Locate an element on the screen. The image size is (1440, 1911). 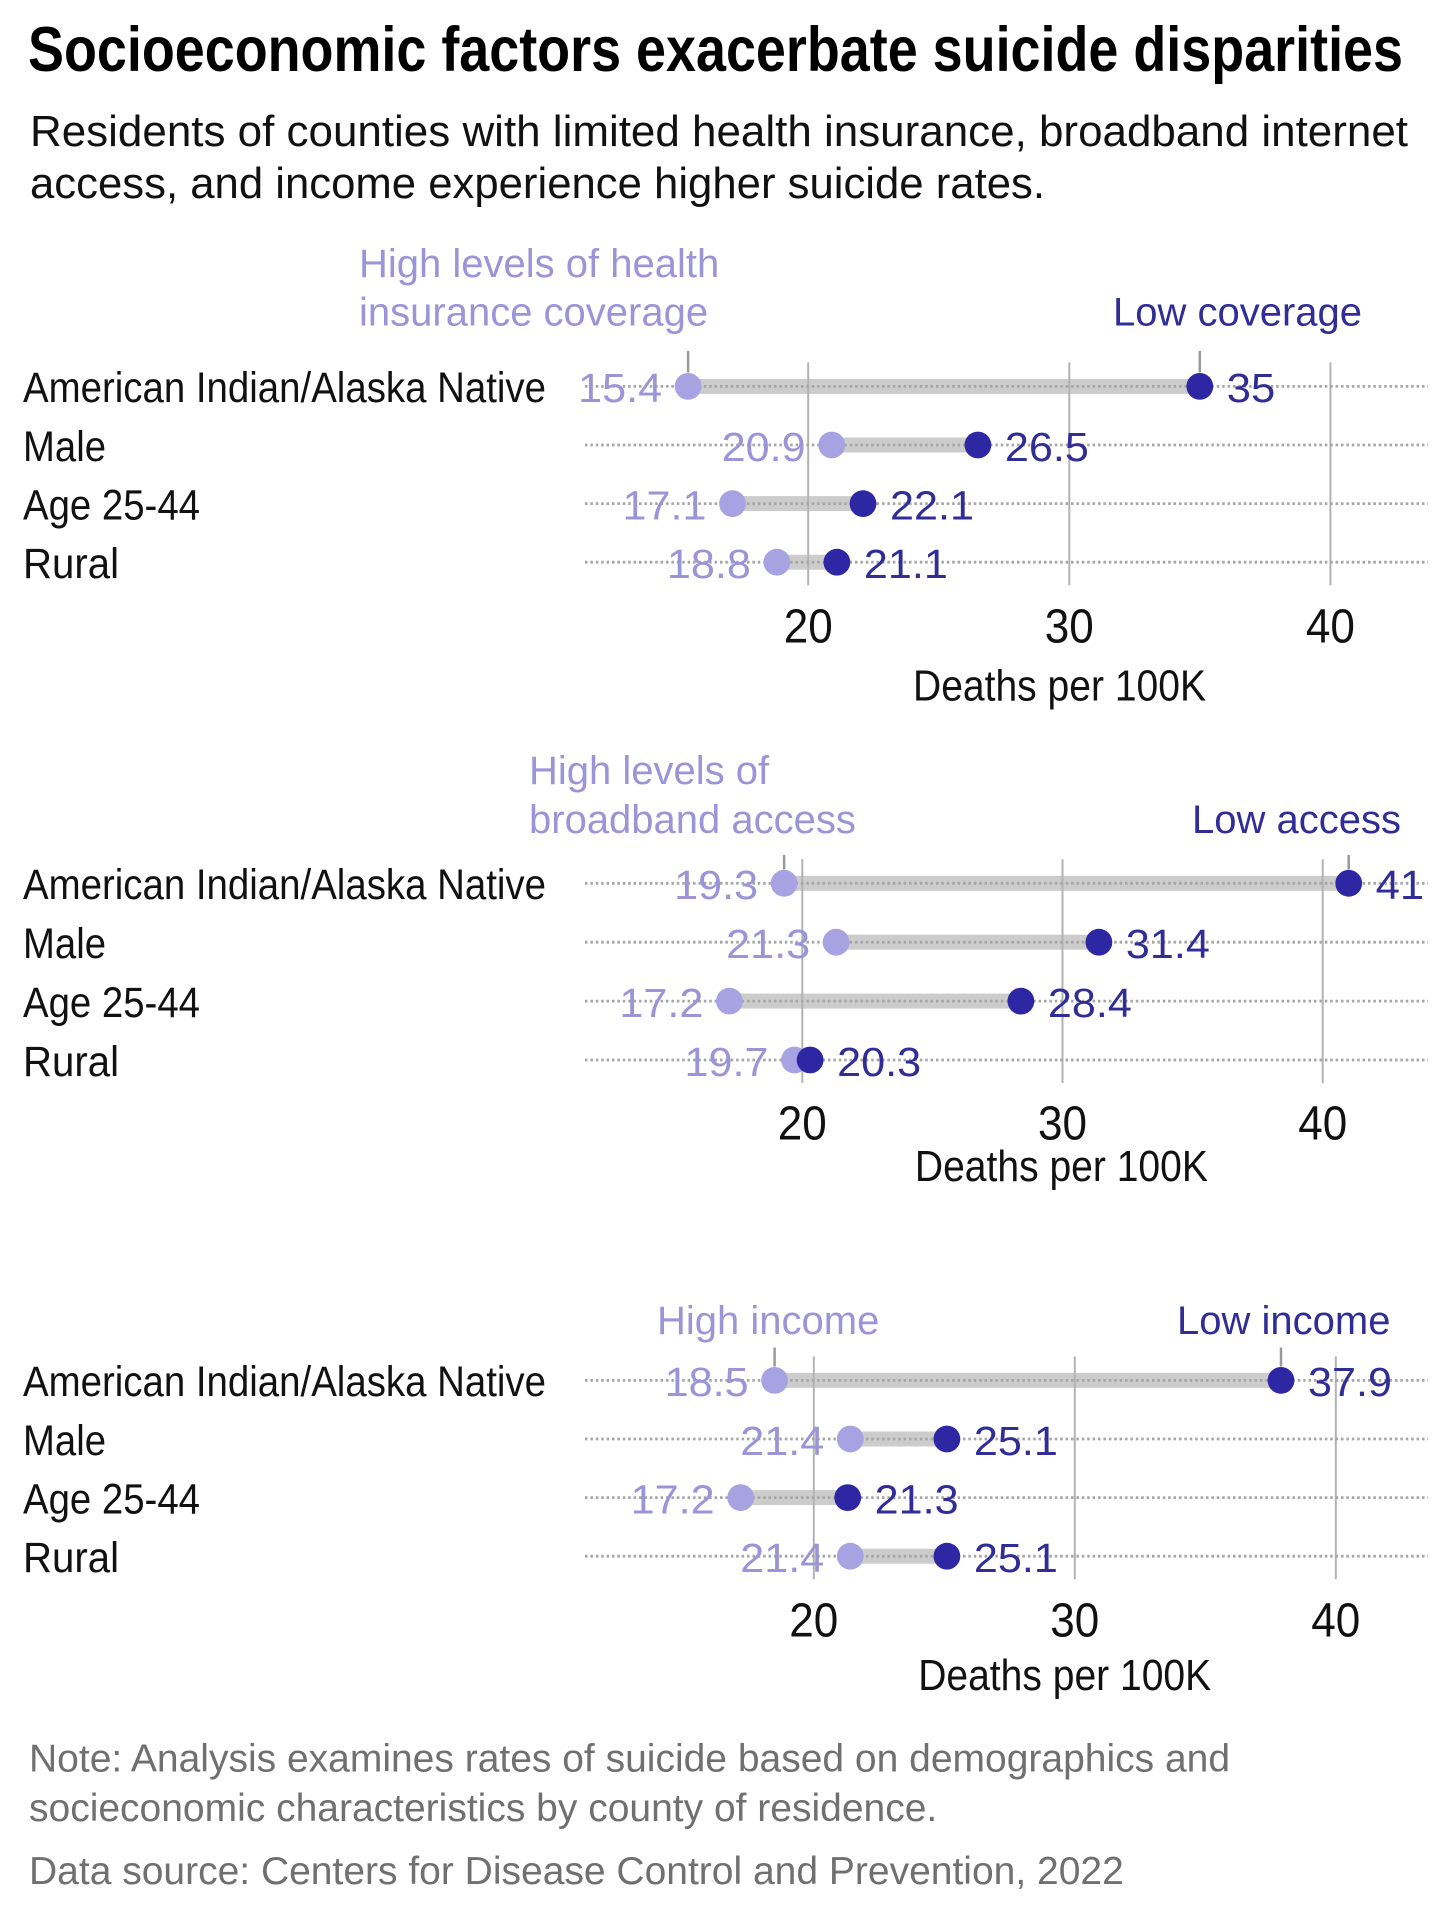
svg-text: Low access is located at coordinates (1296, 820).